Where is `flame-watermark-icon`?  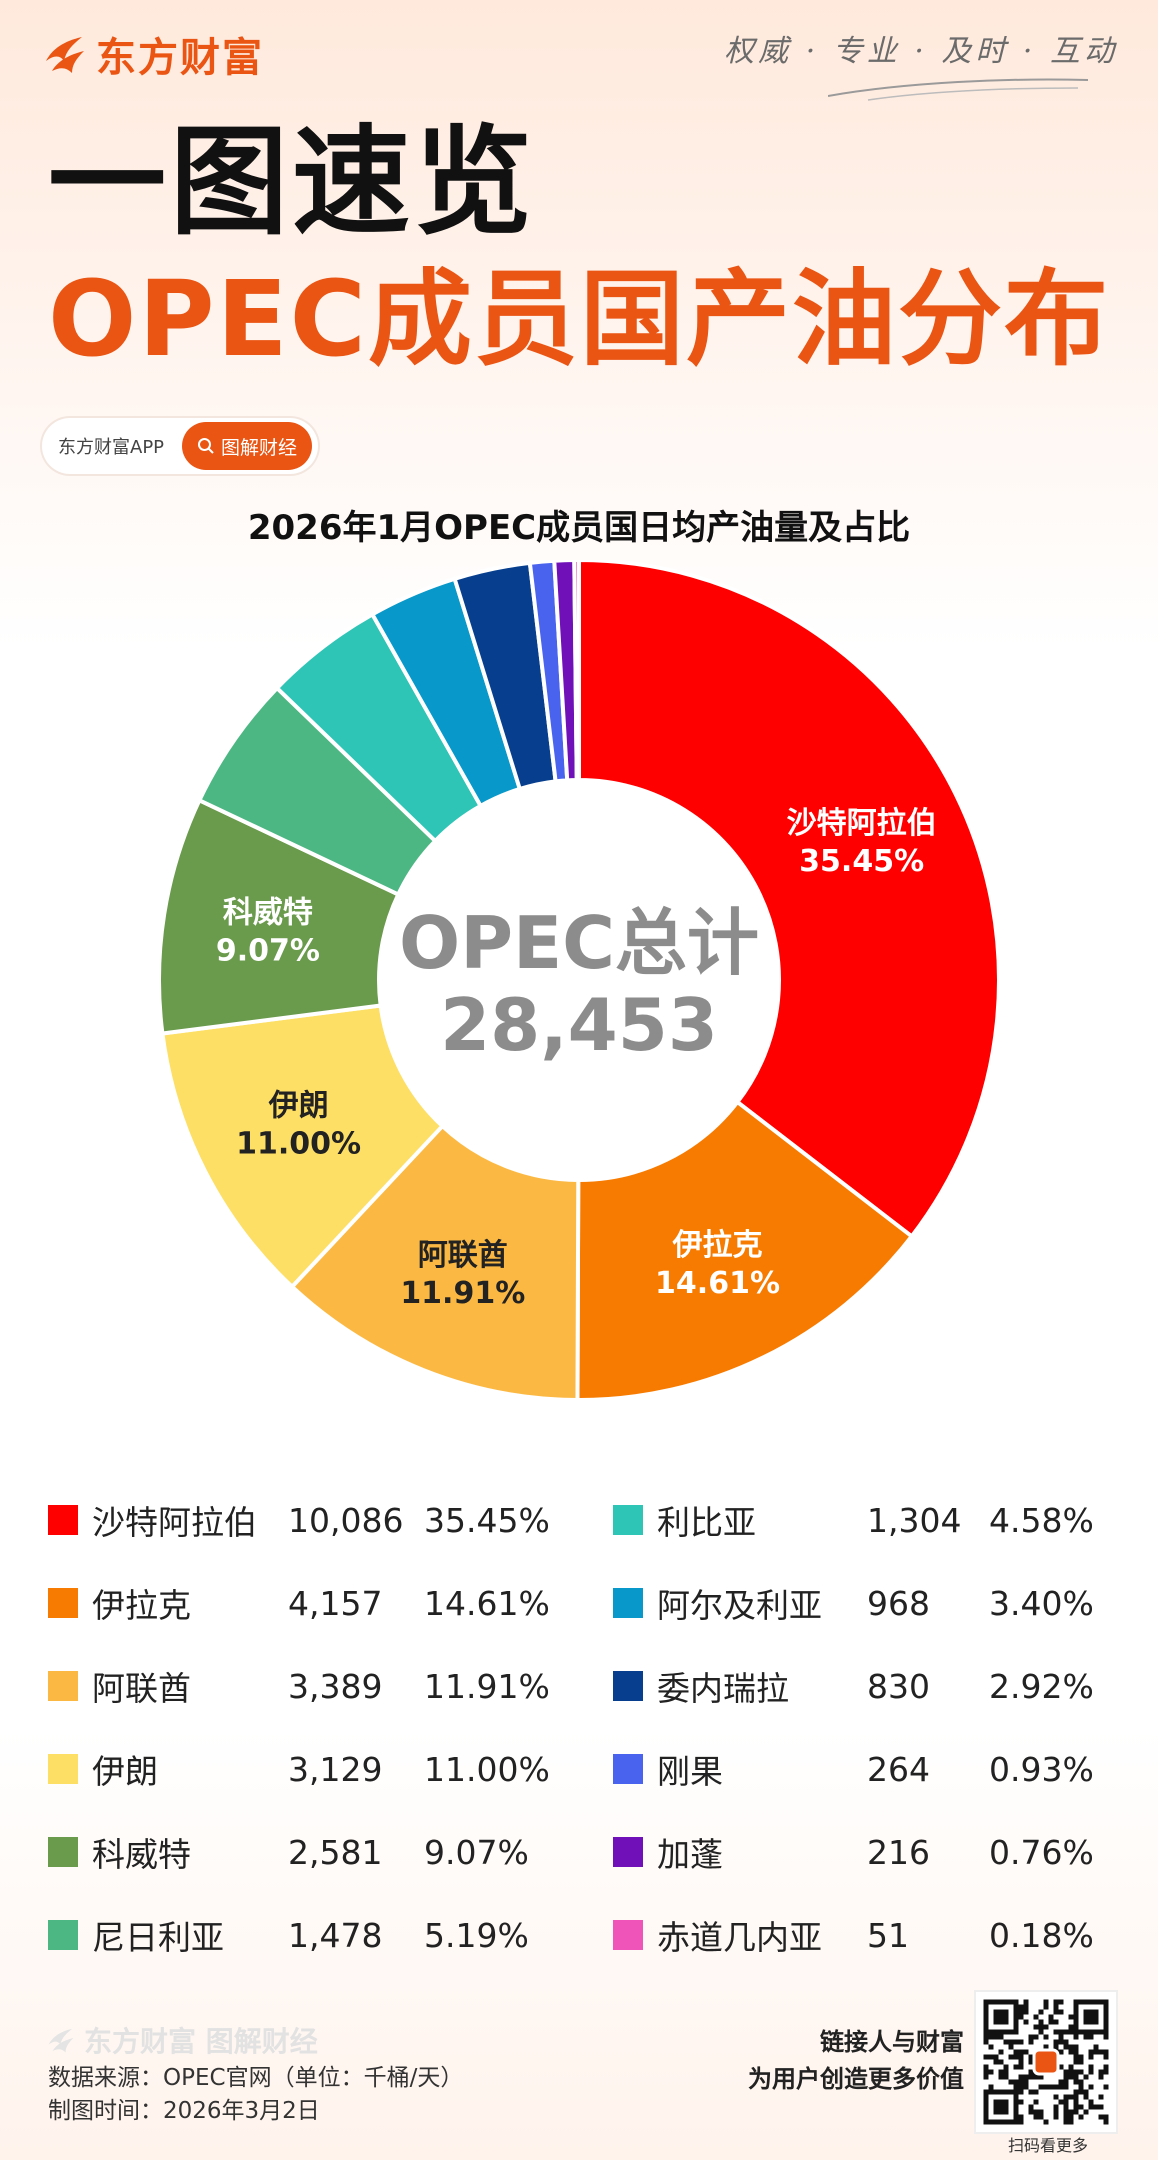 flame-watermark-icon is located at coordinates (61, 2040).